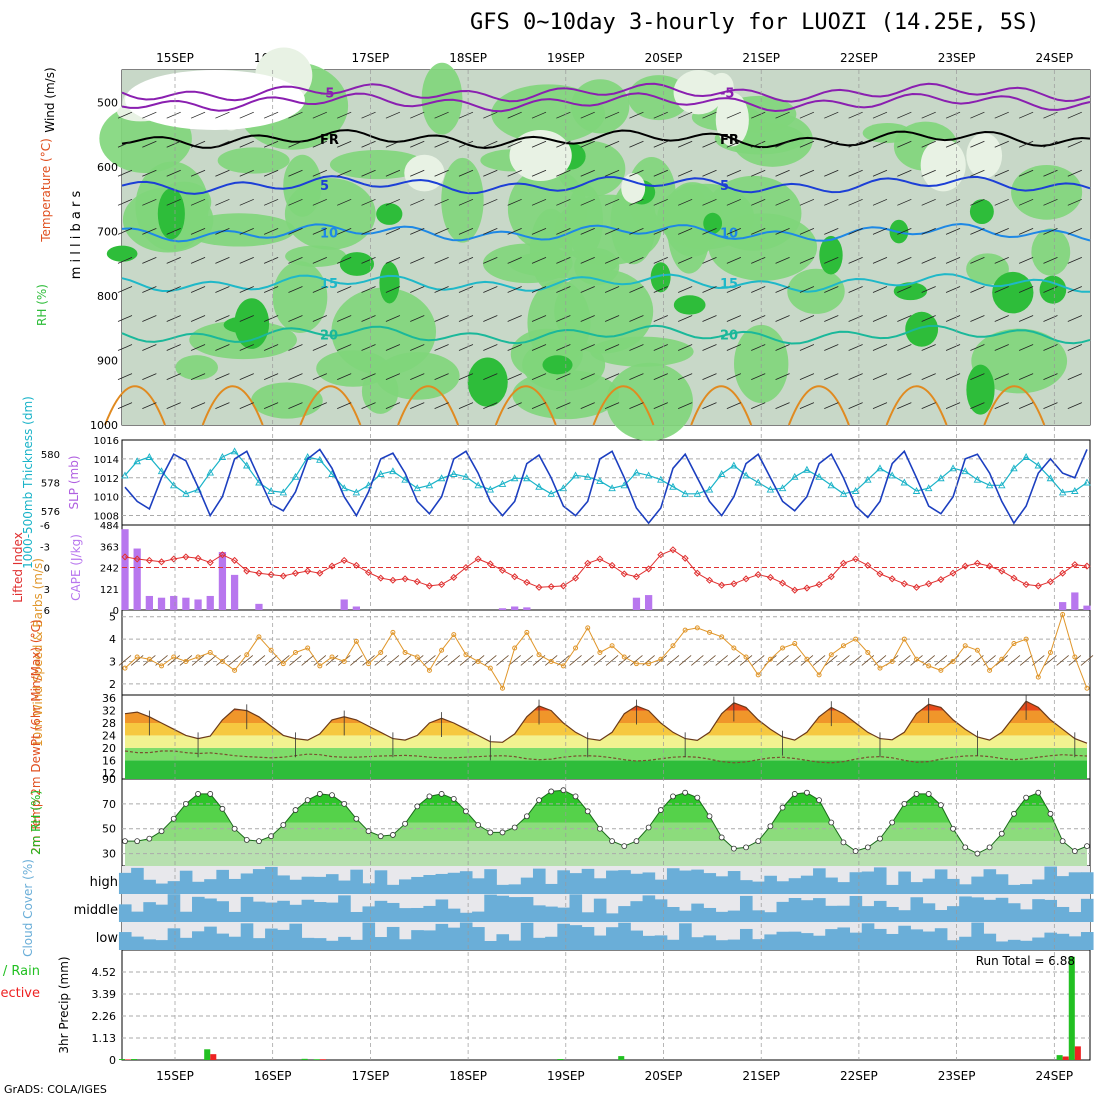 The height and width of the screenshot is (1104, 1100). I want to click on isotherm-warm-arc, so click(818, 405).